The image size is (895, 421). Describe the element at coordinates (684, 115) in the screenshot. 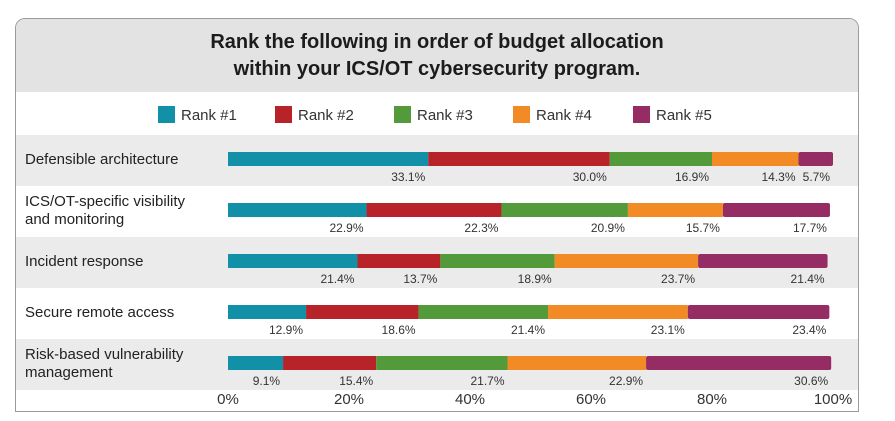

I see `legend-label-rank-5: Rank #5` at that location.